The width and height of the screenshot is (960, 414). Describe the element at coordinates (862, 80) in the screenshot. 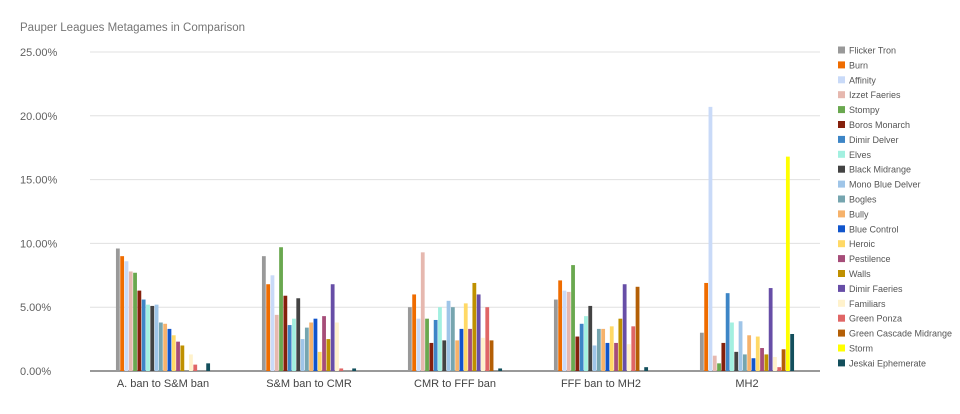

I see `legend-label: Affinity` at that location.